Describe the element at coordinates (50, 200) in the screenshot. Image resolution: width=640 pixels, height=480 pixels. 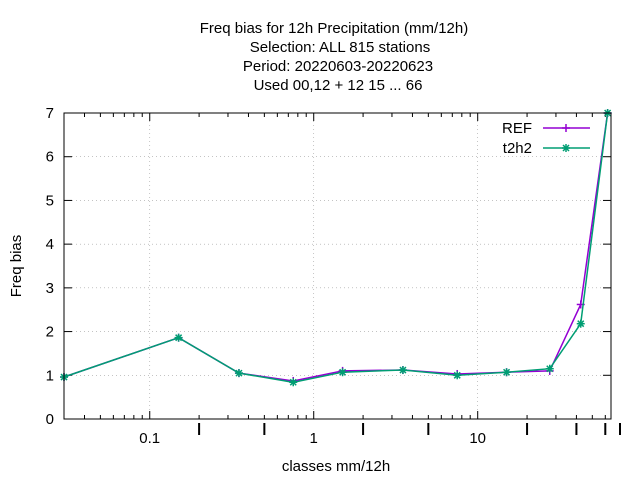
I see `y-tick-label: 5` at that location.